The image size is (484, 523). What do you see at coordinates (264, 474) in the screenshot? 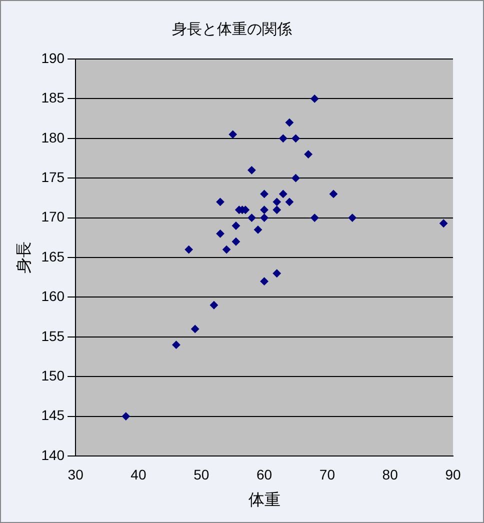
I see `x-tick-label: 60` at bounding box center [264, 474].